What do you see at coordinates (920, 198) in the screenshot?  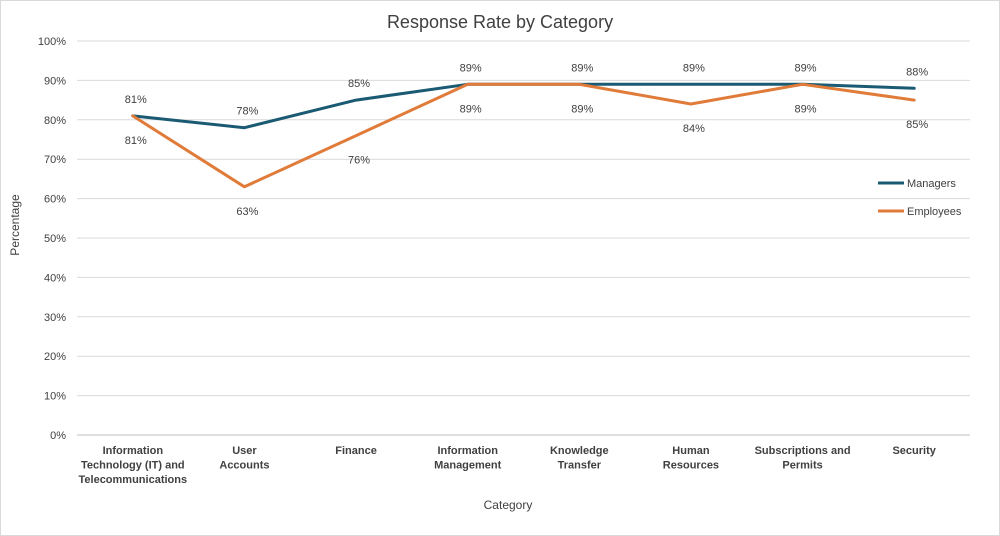 I see `legend: Managers Employees` at bounding box center [920, 198].